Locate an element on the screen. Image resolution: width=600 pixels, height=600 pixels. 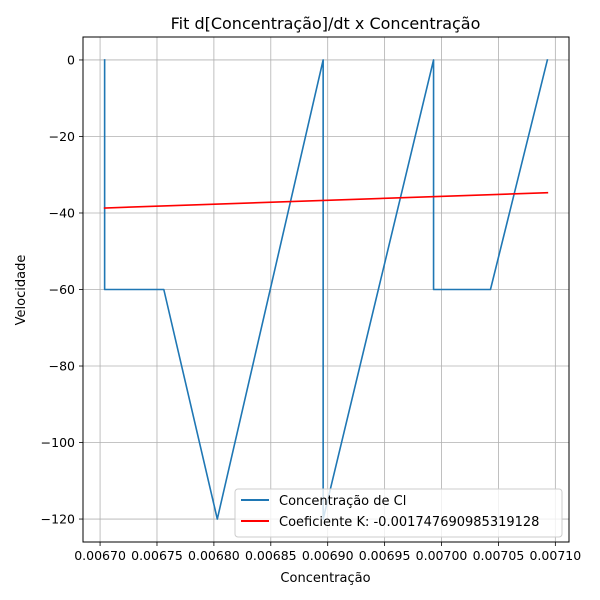
legend-label-1: Coeficiente K: -0.0017476909853191​28 is located at coordinates (409, 522).